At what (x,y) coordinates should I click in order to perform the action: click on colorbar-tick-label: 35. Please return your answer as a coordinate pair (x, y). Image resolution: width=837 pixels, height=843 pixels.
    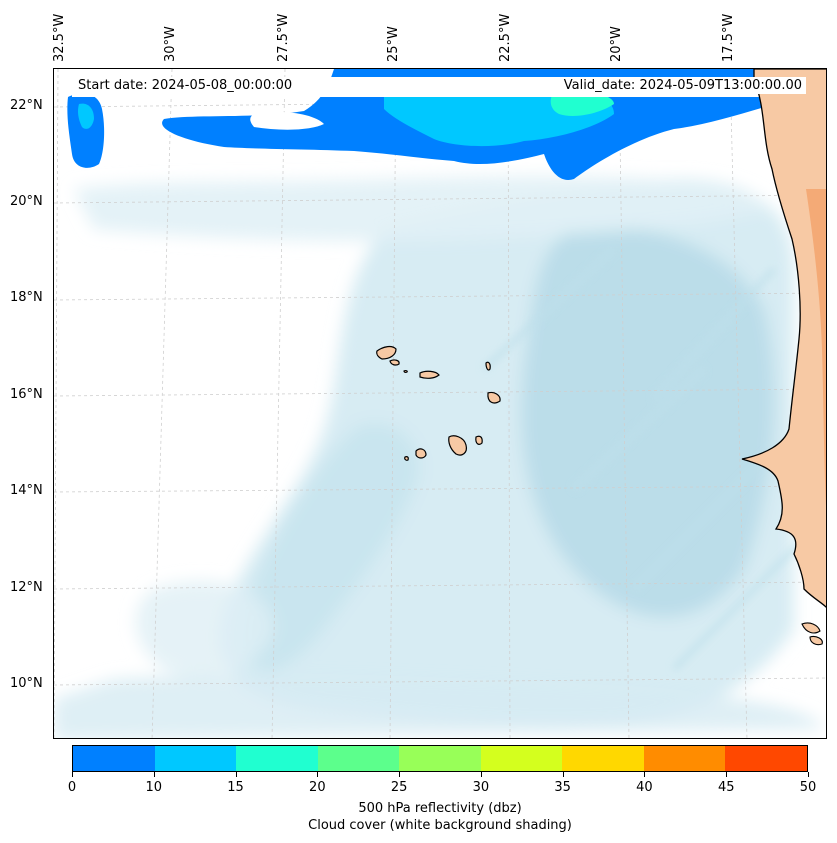
    Looking at the image, I should click on (562, 787).